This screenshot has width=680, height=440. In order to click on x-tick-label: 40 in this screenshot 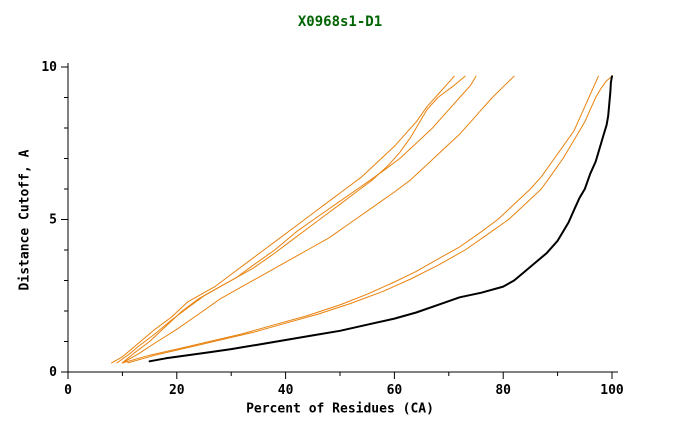, I will do `click(286, 390)`.